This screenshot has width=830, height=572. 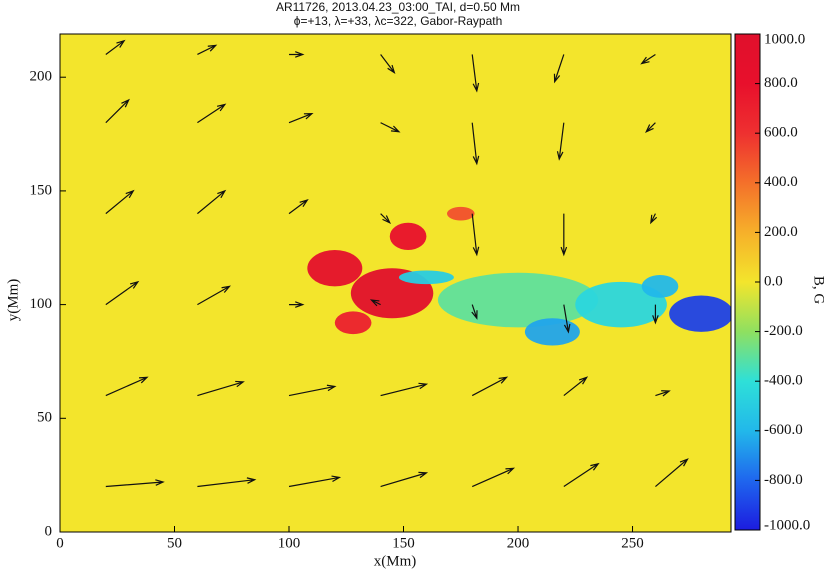 What do you see at coordinates (773, 281) in the screenshot?
I see `colorbar-tick-label: 0.0` at bounding box center [773, 281].